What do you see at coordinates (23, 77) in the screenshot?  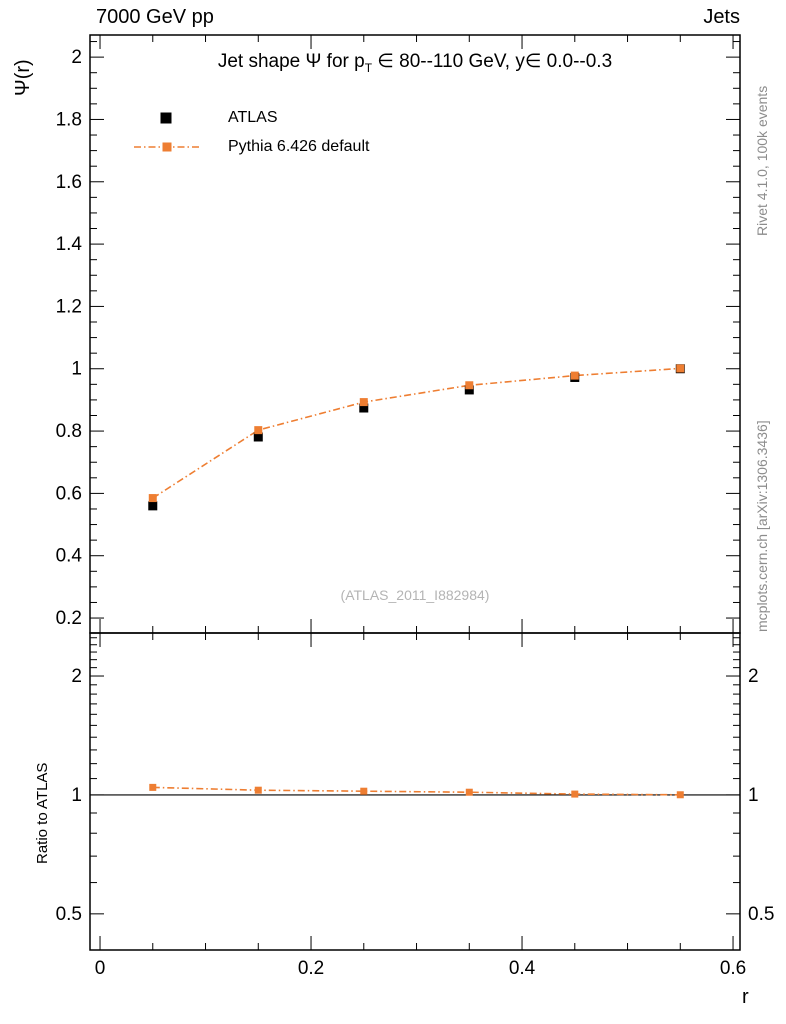 I see `y-axis-label-main: Ψ(r)` at bounding box center [23, 77].